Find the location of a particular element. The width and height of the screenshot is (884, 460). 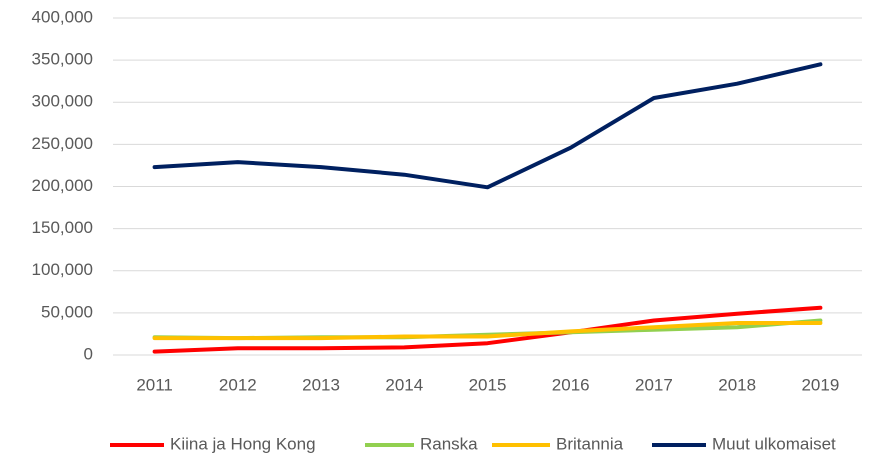

x-tick-label: 2015 is located at coordinates (488, 384).